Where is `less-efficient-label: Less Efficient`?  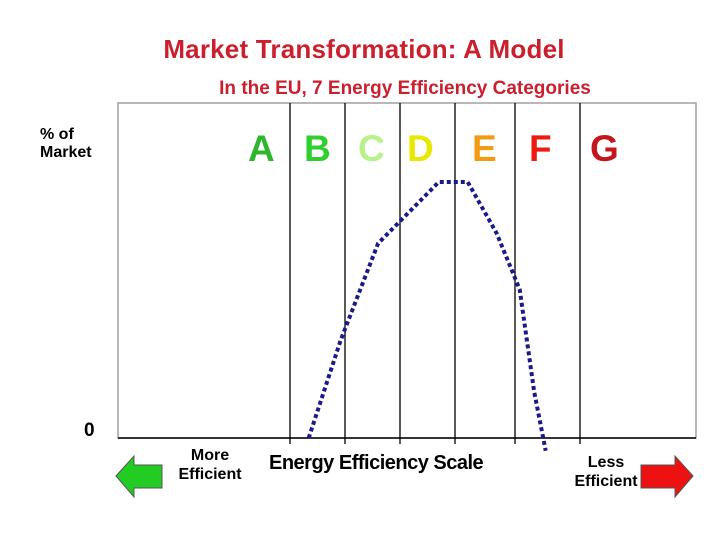 less-efficient-label: Less Efficient is located at coordinates (606, 472).